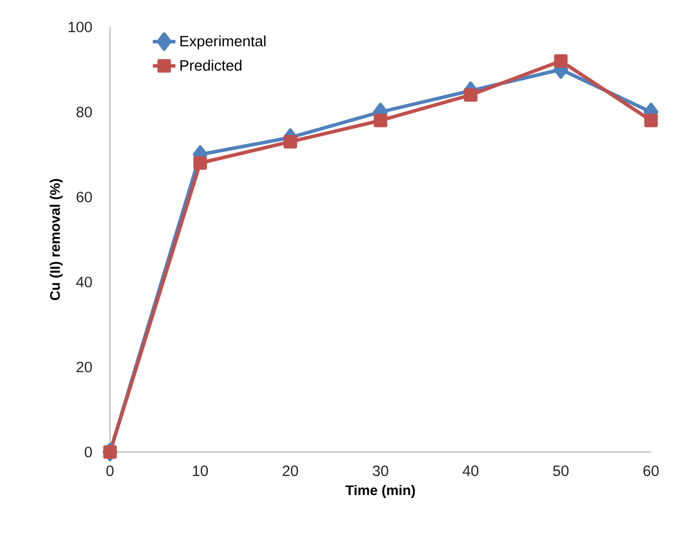 The width and height of the screenshot is (685, 537). What do you see at coordinates (223, 42) in the screenshot?
I see `legend-label: Experimental` at bounding box center [223, 42].